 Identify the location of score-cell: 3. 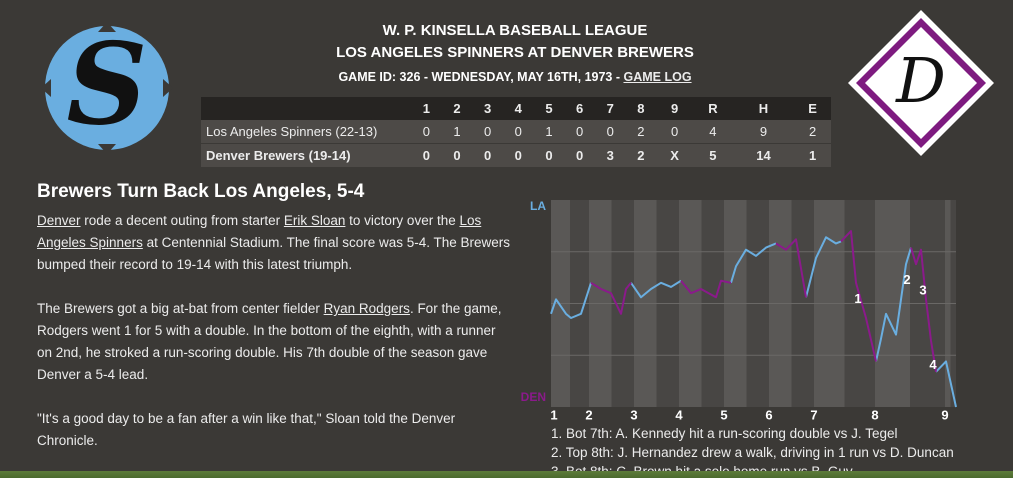
(610, 155).